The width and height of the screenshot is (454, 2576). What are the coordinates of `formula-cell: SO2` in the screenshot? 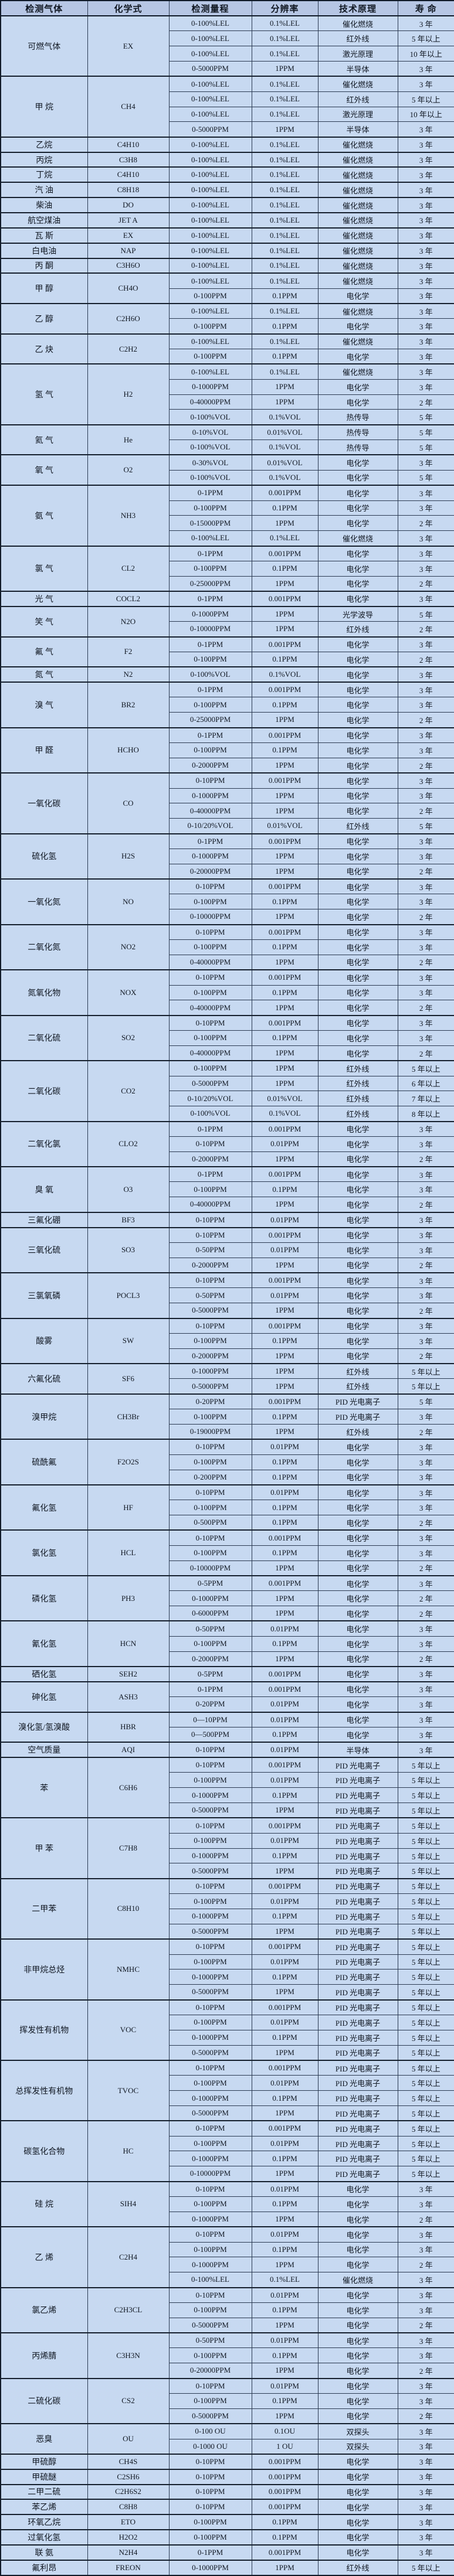 It's located at (128, 1037).